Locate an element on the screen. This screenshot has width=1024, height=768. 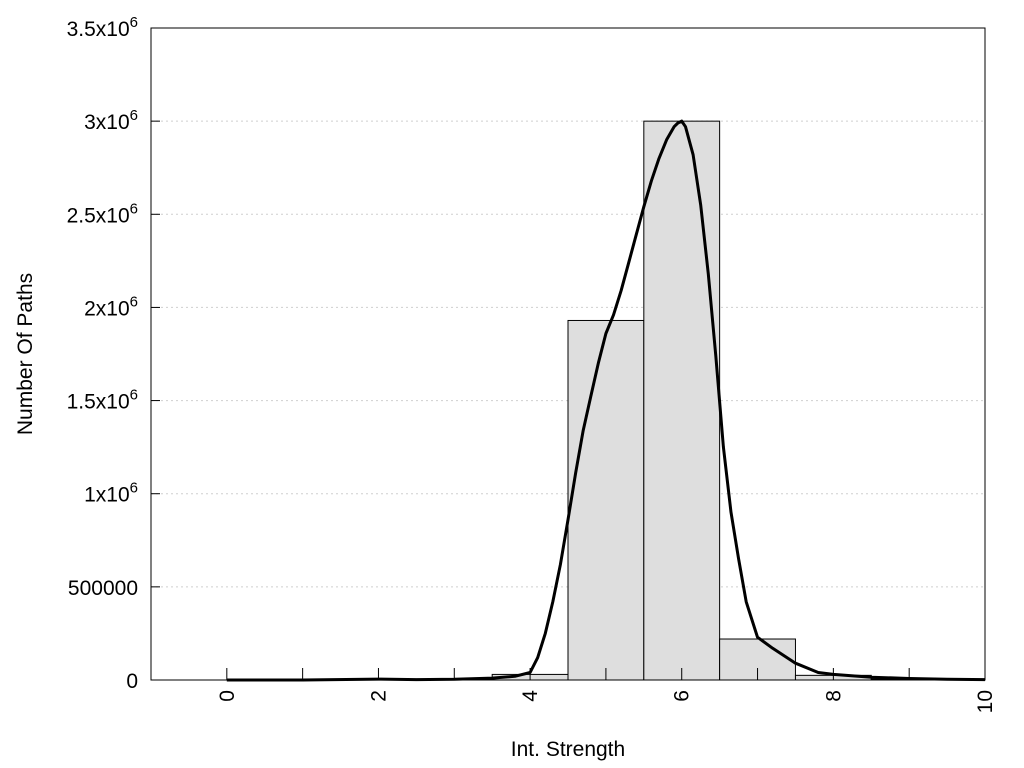
y-tick-label-1: 500000 is located at coordinates (103, 588).